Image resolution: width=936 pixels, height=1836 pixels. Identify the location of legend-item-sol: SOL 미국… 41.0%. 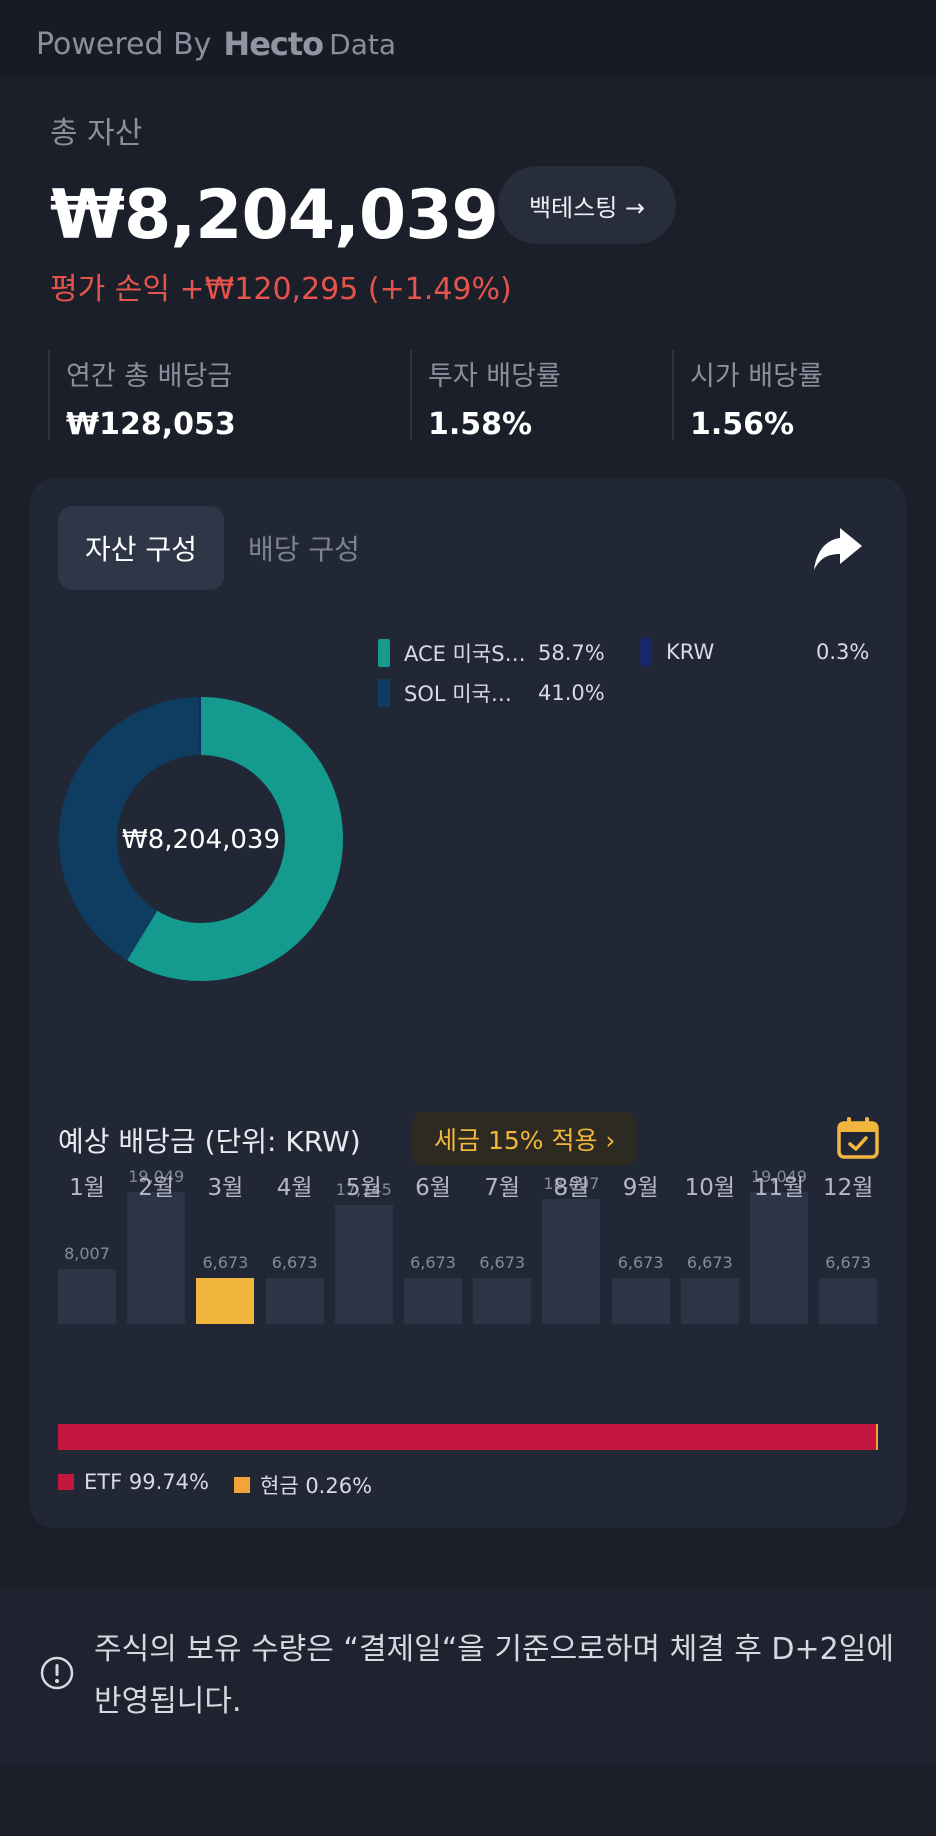
(491, 693).